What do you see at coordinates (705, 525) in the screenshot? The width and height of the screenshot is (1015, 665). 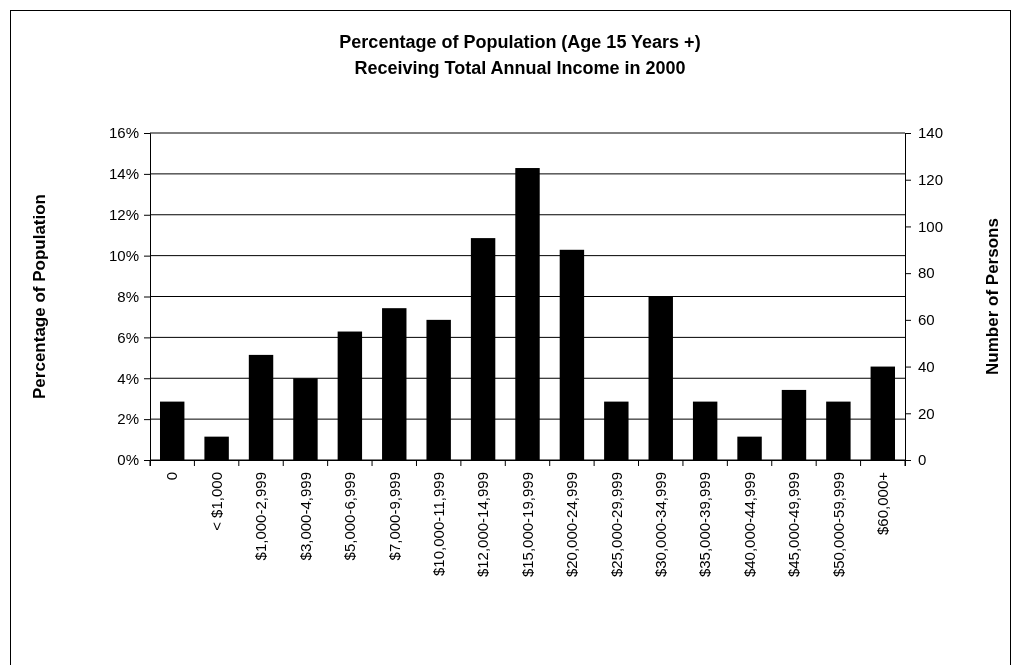 I see `x-tick-label: $35,000-39,999` at bounding box center [705, 525].